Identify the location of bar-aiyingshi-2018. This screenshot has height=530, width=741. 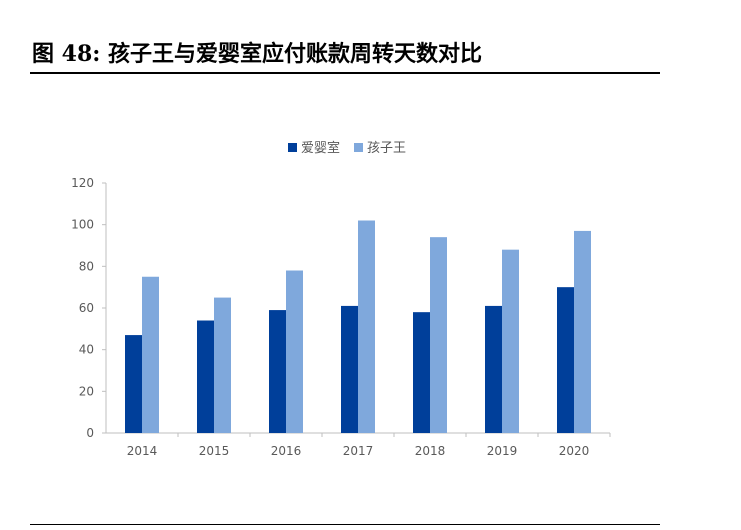
(421, 372).